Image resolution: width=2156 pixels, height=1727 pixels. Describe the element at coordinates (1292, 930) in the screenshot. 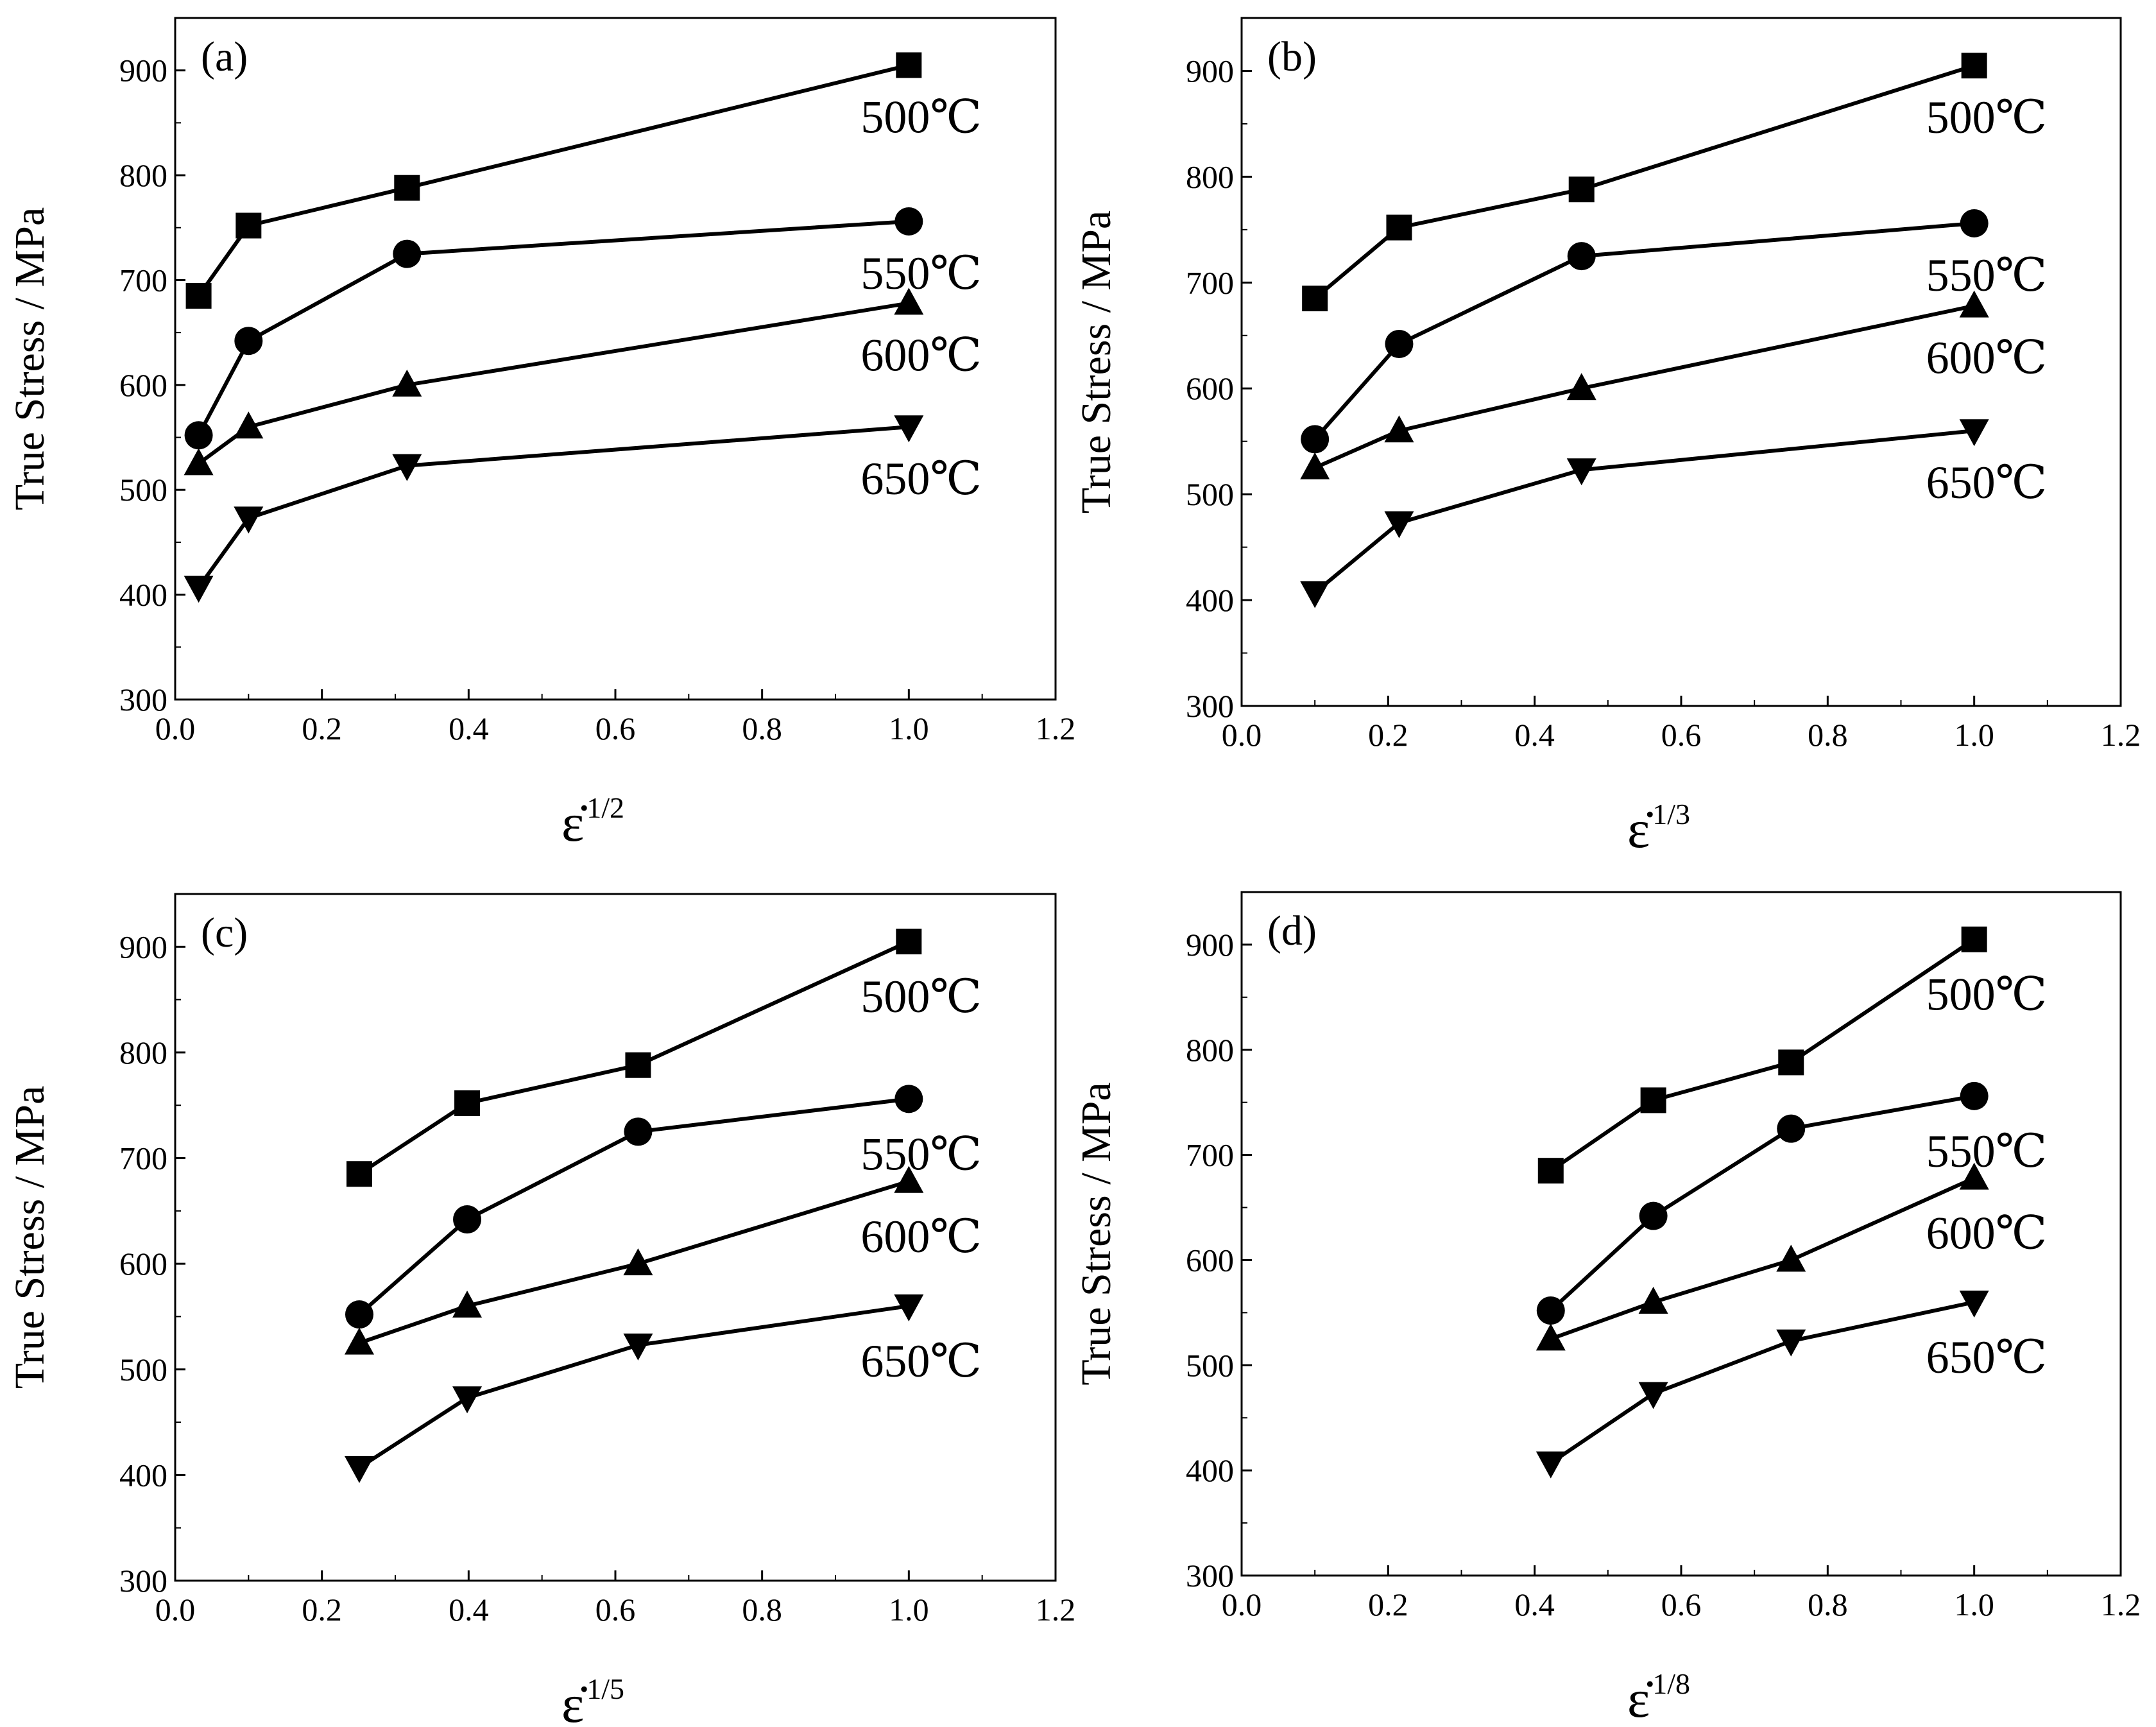

I see `panel-label: (d)` at that location.